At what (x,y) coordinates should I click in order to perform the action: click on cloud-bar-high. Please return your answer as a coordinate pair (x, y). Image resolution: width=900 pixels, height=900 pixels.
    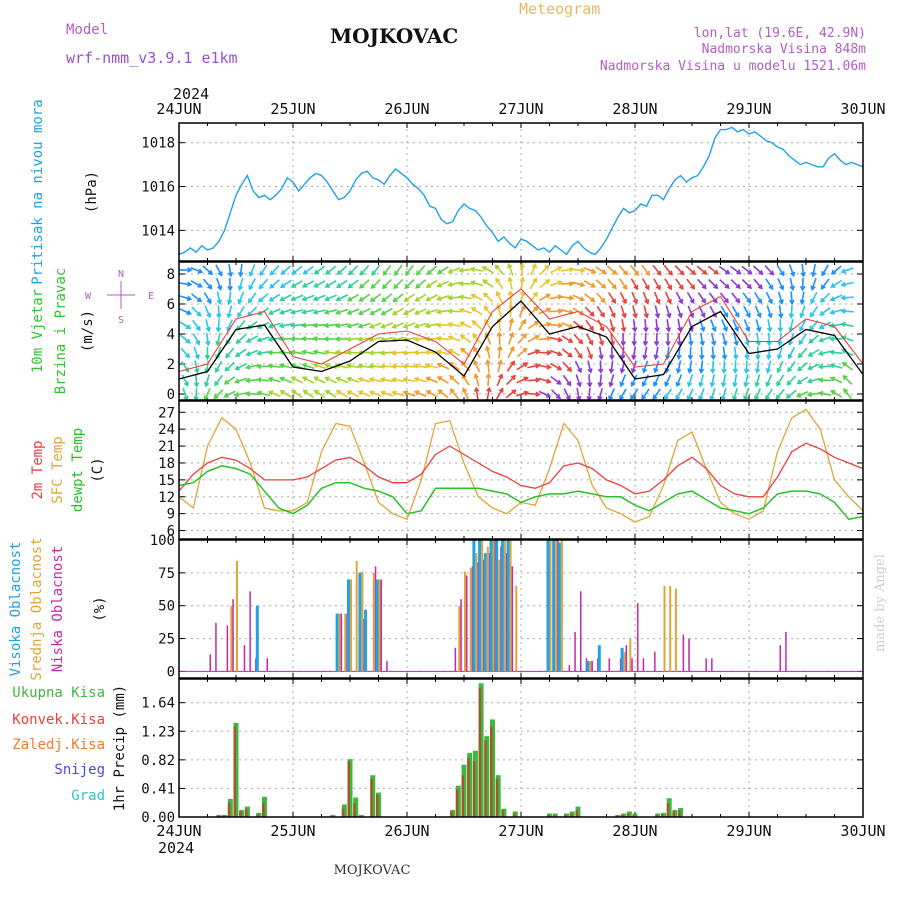
    Looking at the image, I should click on (366, 640).